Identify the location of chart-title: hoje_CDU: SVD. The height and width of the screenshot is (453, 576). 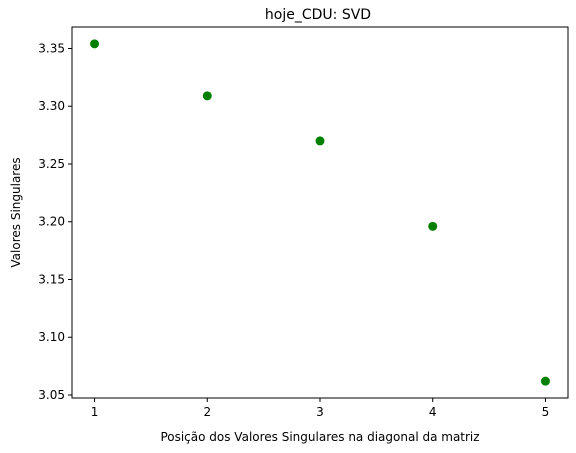
(318, 15).